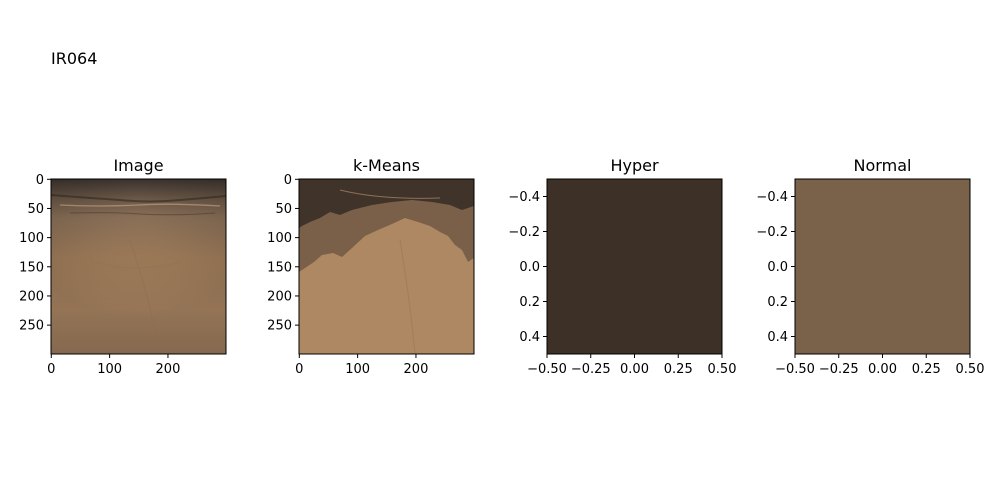 The width and height of the screenshot is (1000, 500). Describe the element at coordinates (882, 266) in the screenshot. I see `normal-color-swatch` at that location.